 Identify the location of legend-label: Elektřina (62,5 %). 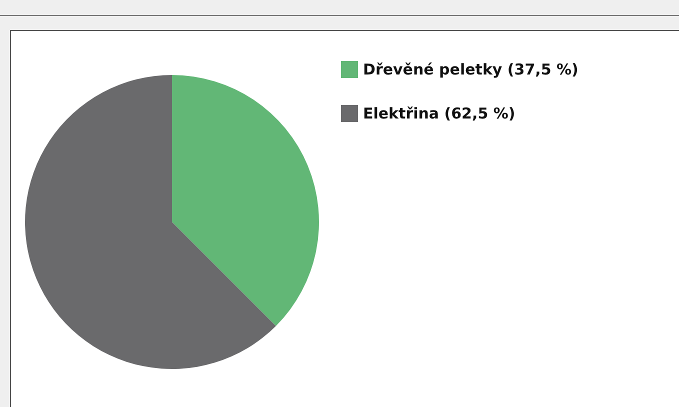
(439, 113).